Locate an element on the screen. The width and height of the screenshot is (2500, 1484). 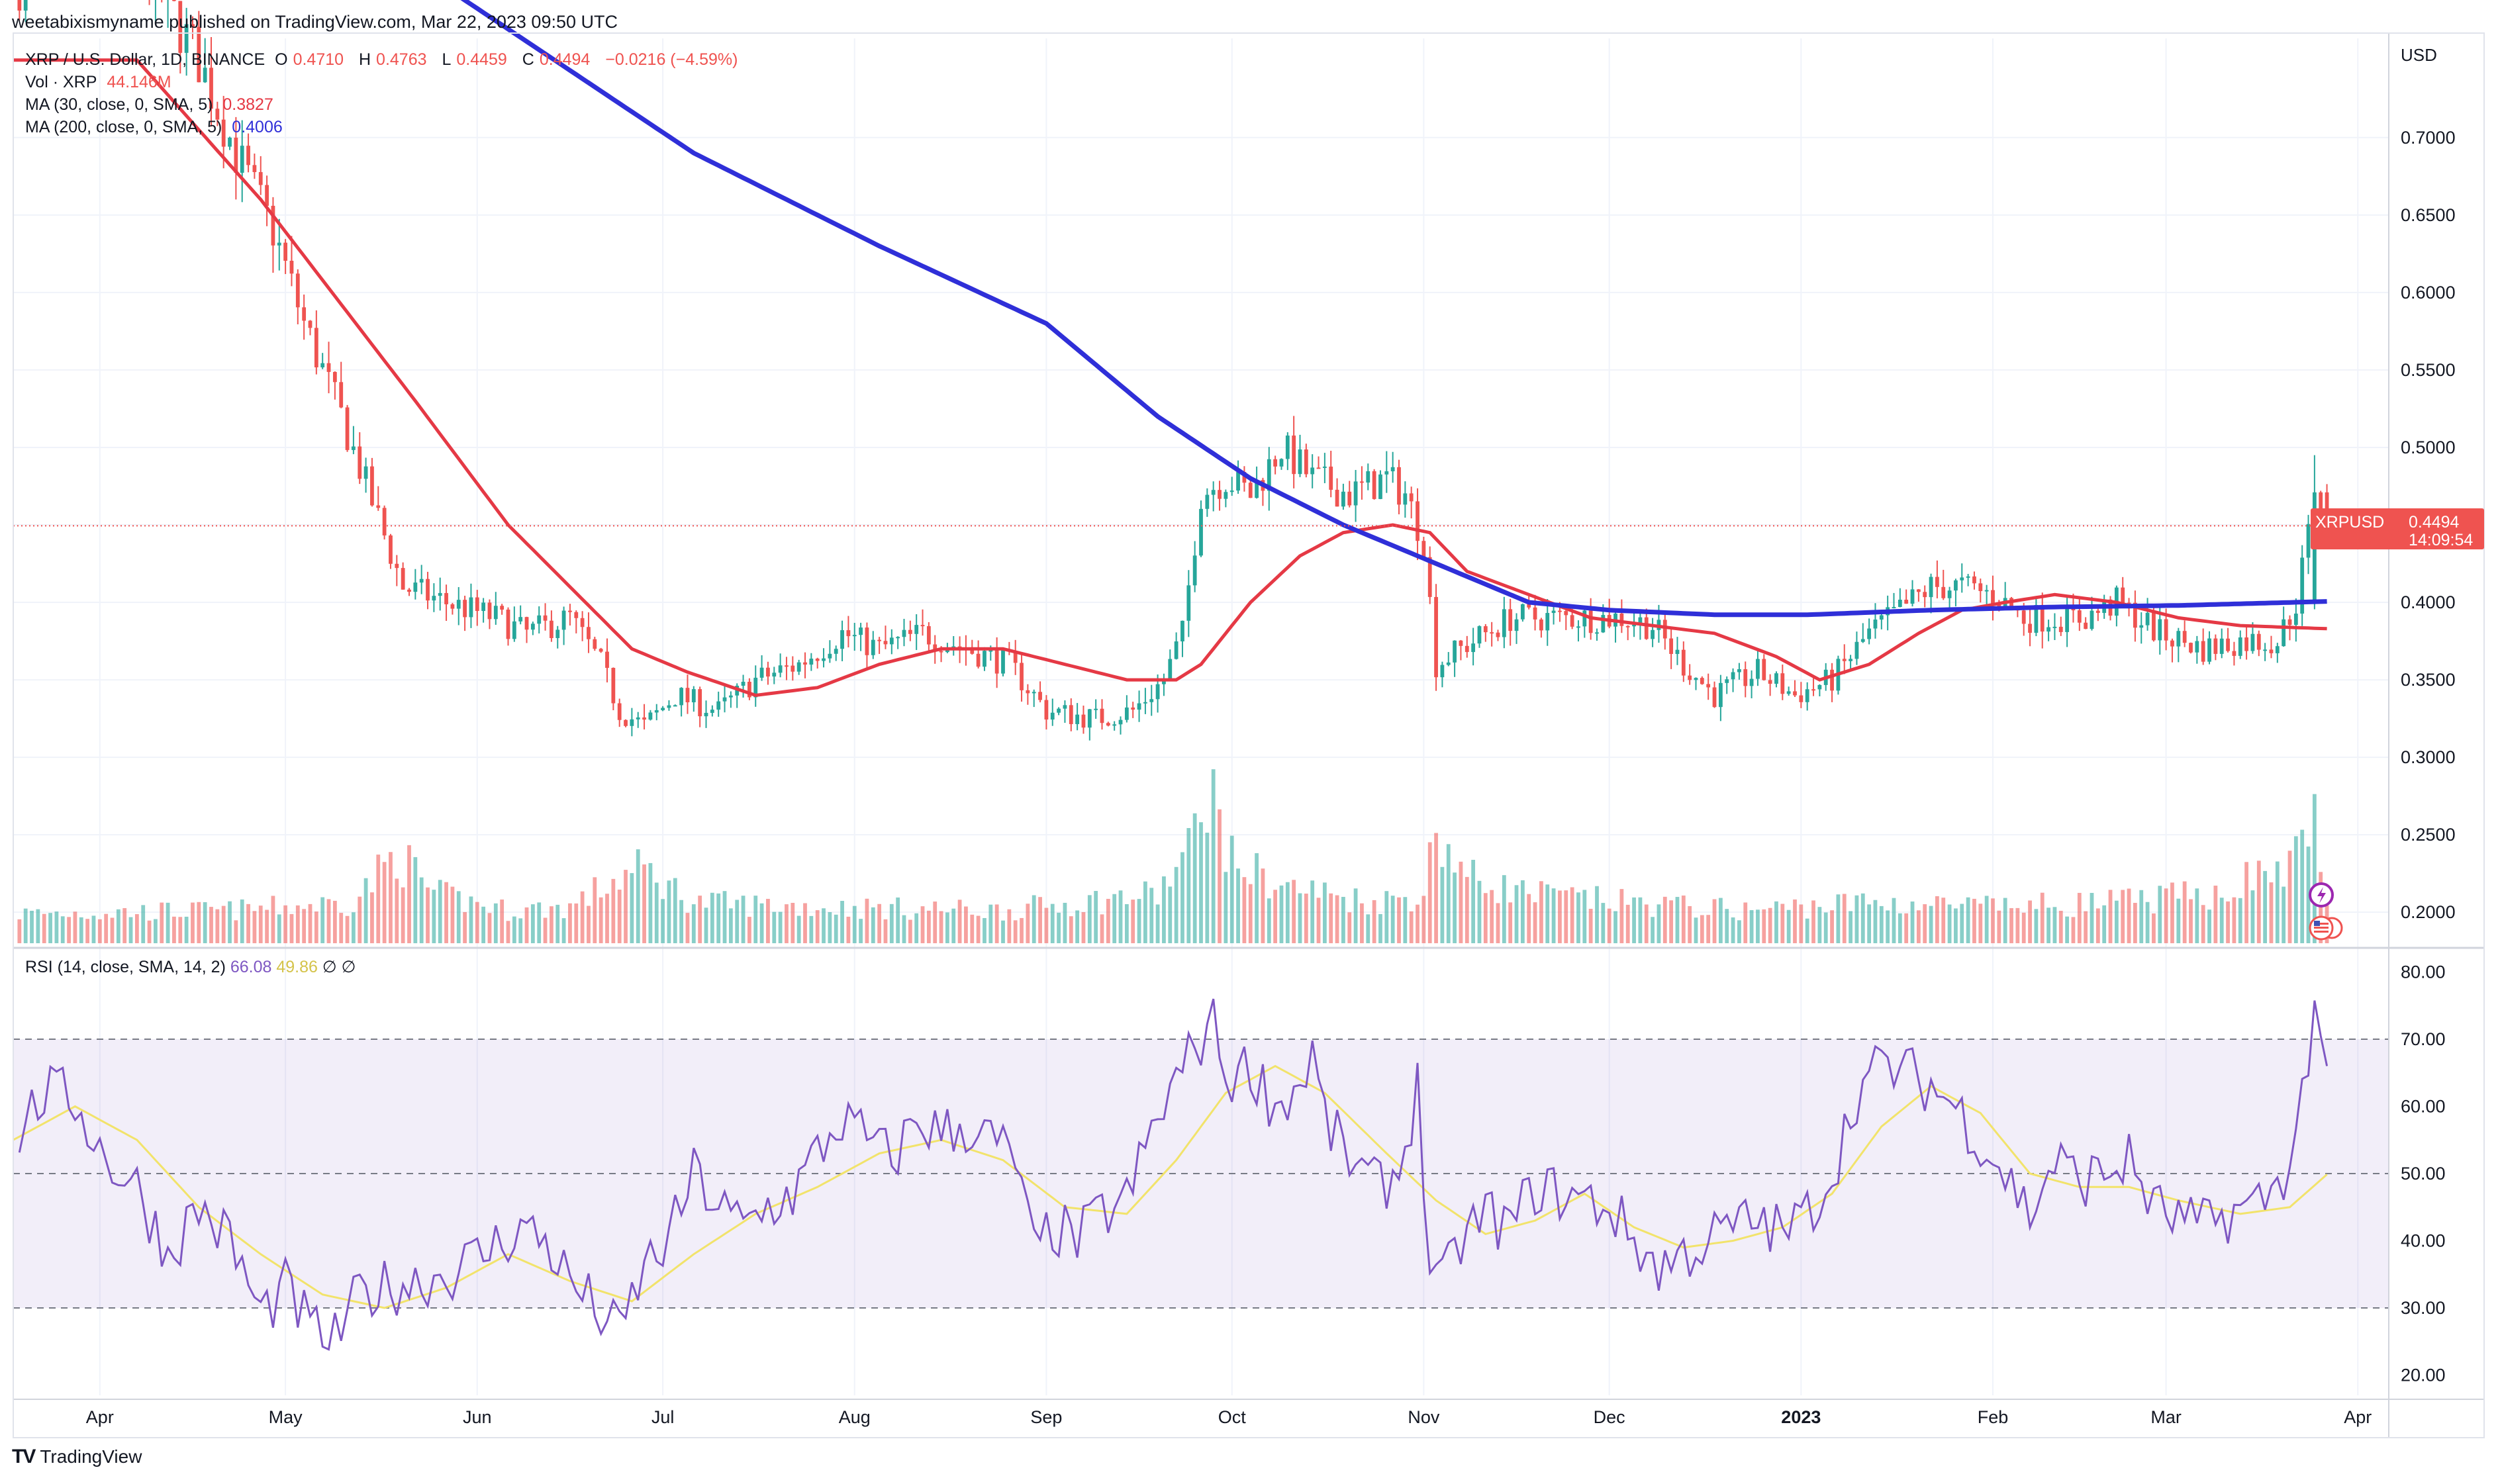
legend-symbol: XRP / U.S. Dollar, 1D, BINANCE is located at coordinates (145, 59).